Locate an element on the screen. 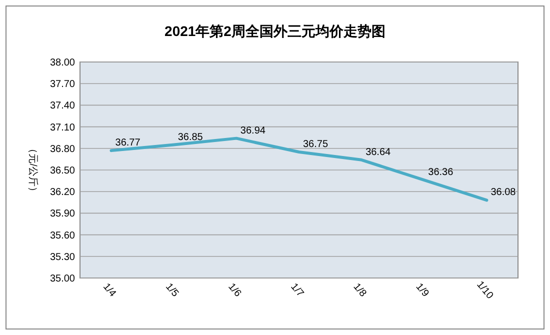 Image resolution: width=550 pixels, height=335 pixels. x-tick-label: 1/7 is located at coordinates (297, 291).